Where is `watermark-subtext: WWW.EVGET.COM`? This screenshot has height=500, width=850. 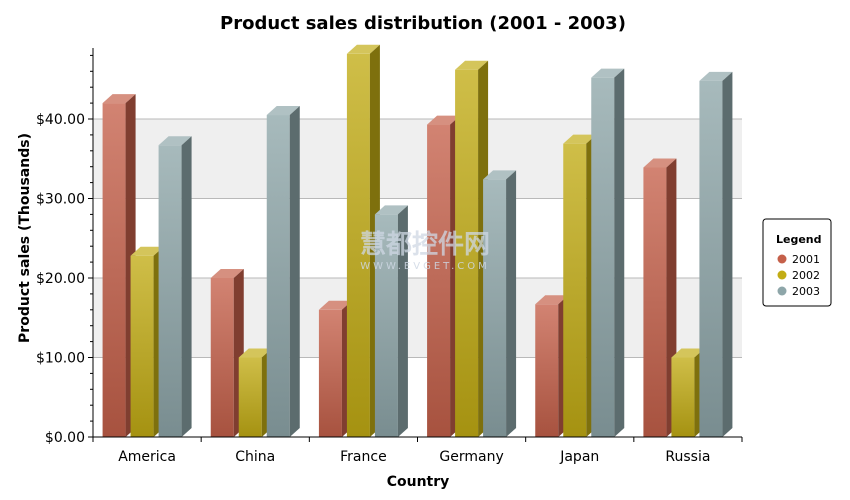
watermark-subtext: WWW.EVGET.COM is located at coordinates (425, 266).